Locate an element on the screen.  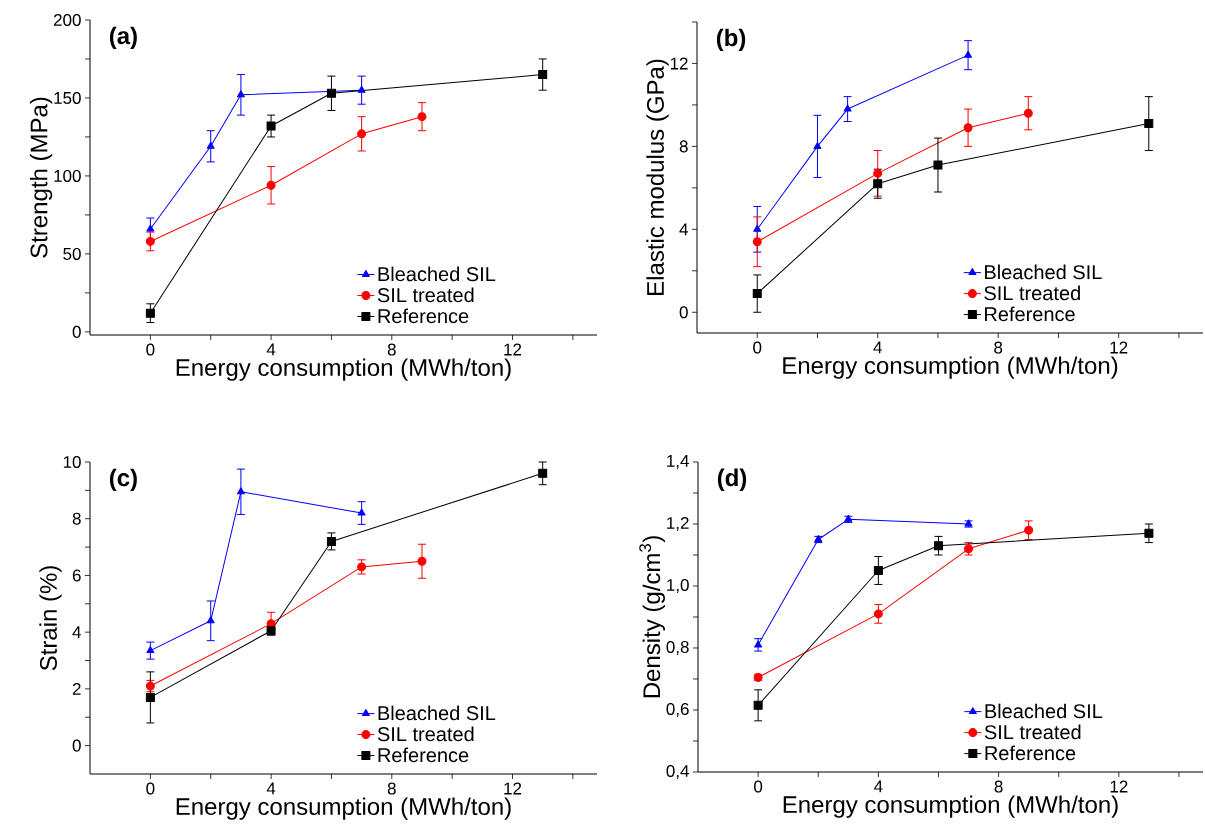
y-tick-label: 2 is located at coordinates (76, 688).